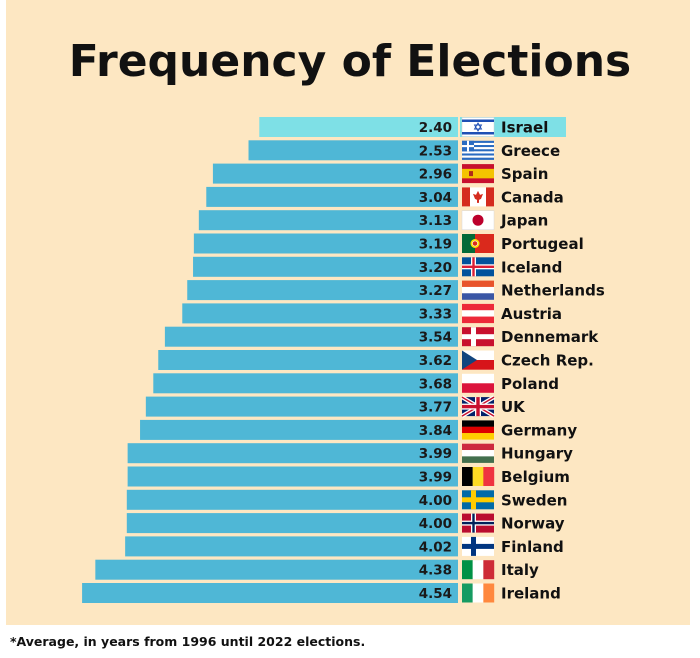 The image size is (700, 658). Describe the element at coordinates (435, 314) in the screenshot. I see `value-label-austria: 3.33` at that location.